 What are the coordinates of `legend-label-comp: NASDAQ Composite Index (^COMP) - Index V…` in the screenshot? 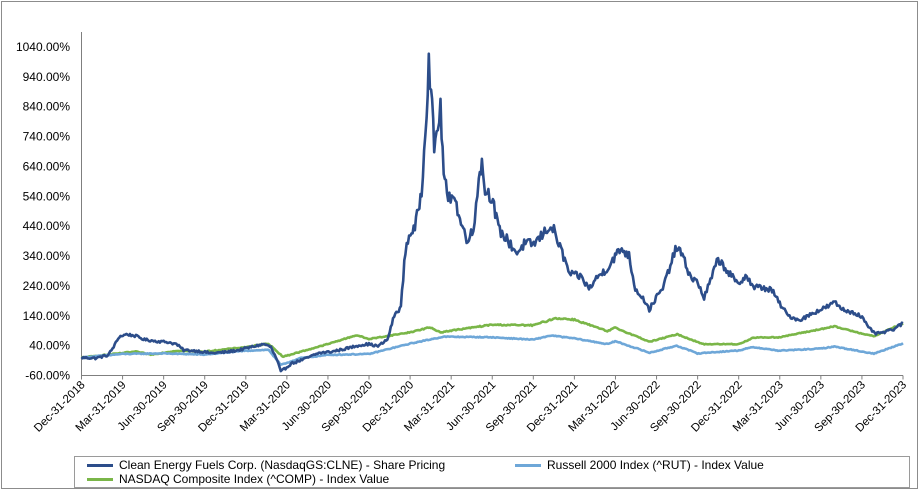 It's located at (254, 479).